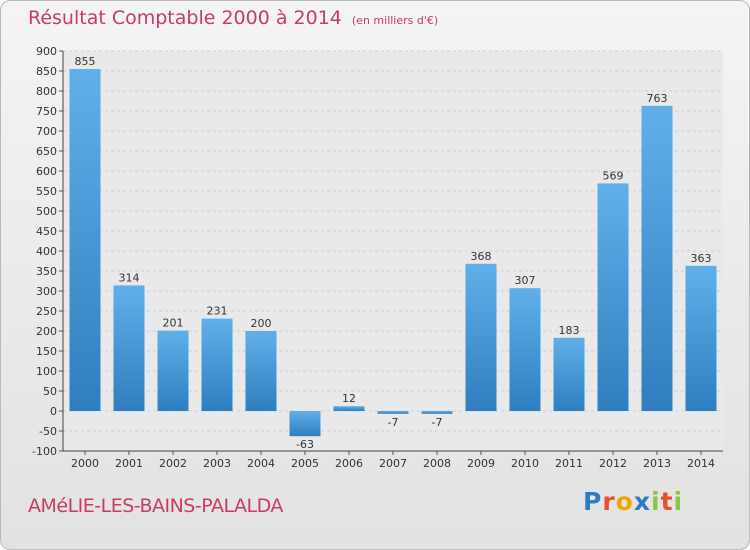  Describe the element at coordinates (46, 371) in the screenshot. I see `y-tick-label: 100` at that location.